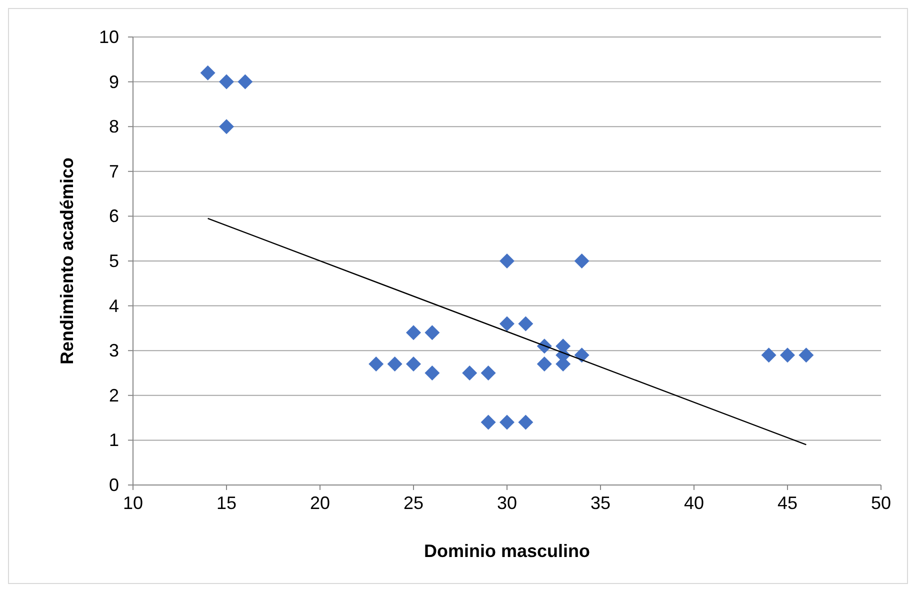 The height and width of the screenshot is (592, 916). Describe the element at coordinates (113, 171) in the screenshot. I see `y-tick-label: 7` at that location.